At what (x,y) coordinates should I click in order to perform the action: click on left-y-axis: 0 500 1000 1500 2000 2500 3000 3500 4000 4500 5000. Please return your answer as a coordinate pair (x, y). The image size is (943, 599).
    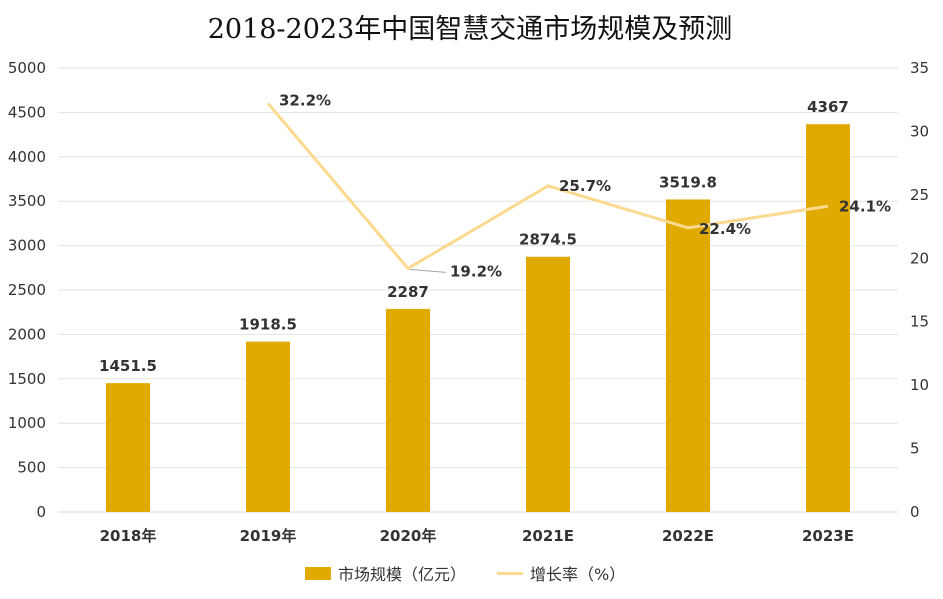
    Looking at the image, I should click on (27, 290).